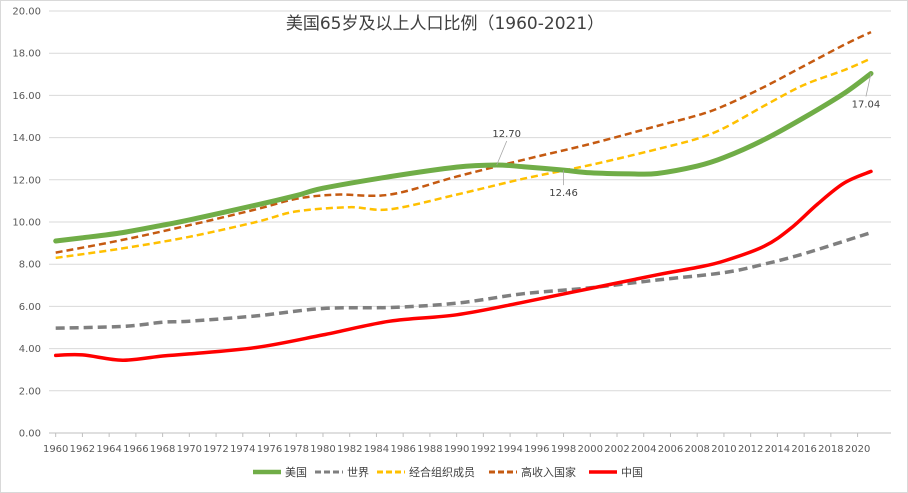  What do you see at coordinates (402, 449) in the screenshot?
I see `x-tick-label: 1986` at bounding box center [402, 449].